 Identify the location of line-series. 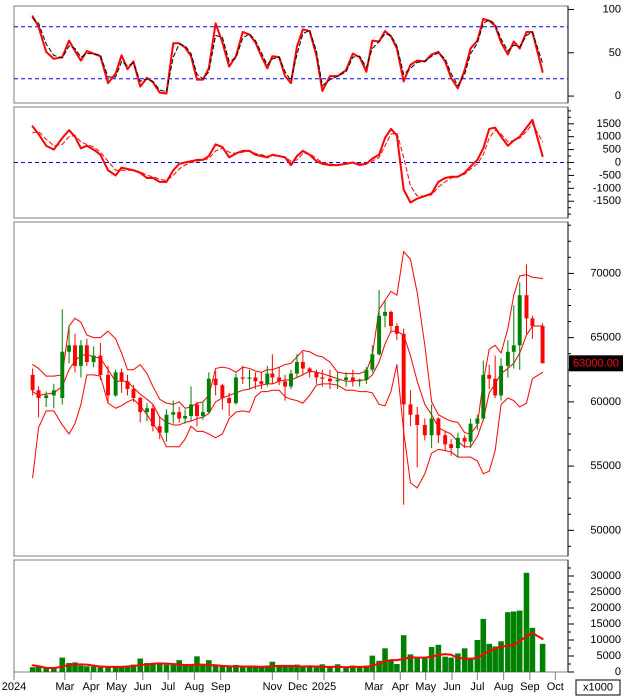
(288, 651).